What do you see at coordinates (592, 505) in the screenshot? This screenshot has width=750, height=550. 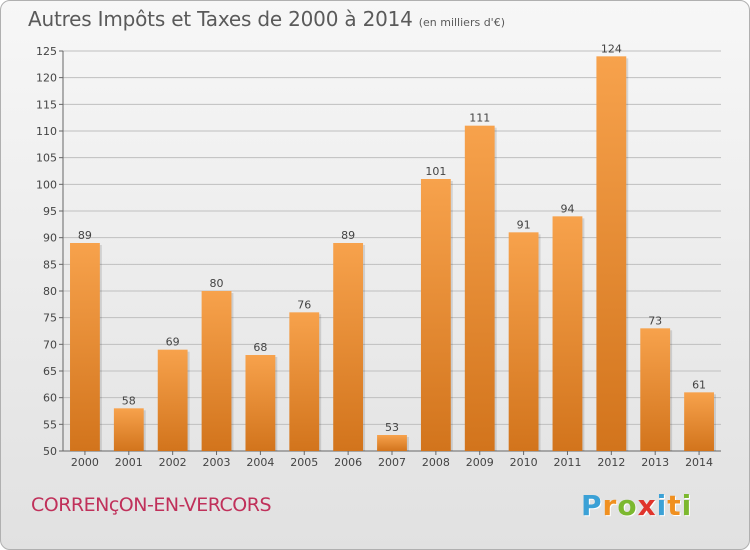 I see `logo-letter: P` at bounding box center [592, 505].